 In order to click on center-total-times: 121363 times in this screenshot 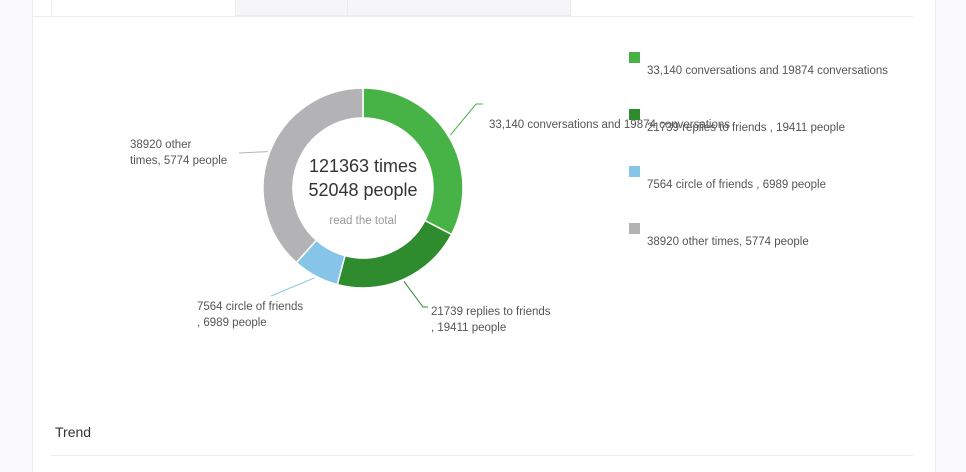, I will do `click(363, 166)`.